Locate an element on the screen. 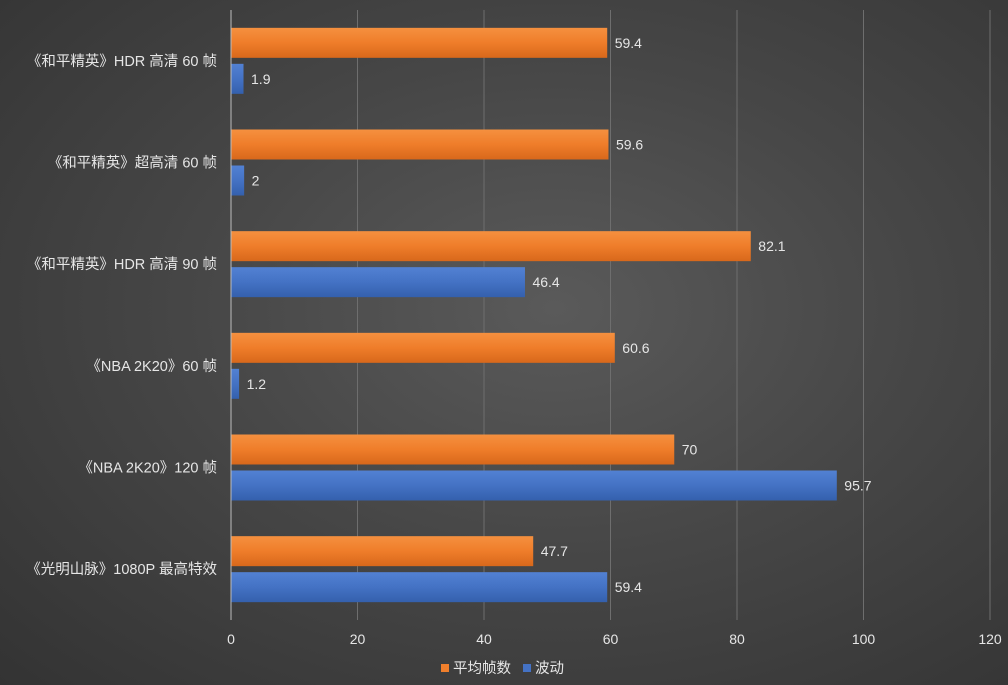 The image size is (1008, 685). legend-label: 平均帧数 is located at coordinates (482, 668).